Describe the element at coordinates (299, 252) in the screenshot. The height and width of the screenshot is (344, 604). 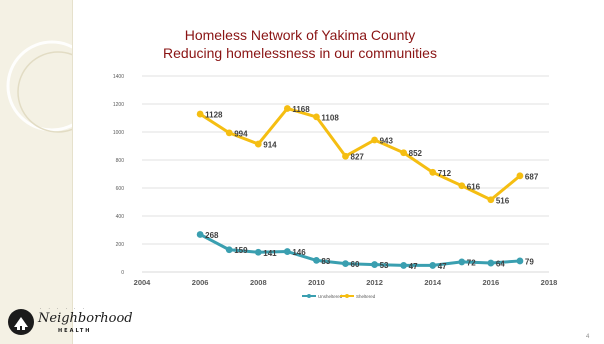
I see `unsheltered-data-label: 146` at that location.